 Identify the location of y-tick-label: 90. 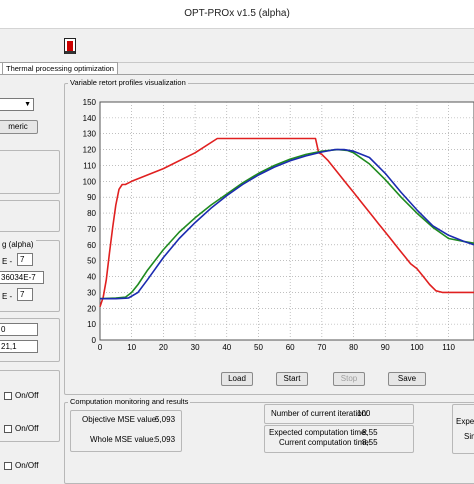
(91, 197).